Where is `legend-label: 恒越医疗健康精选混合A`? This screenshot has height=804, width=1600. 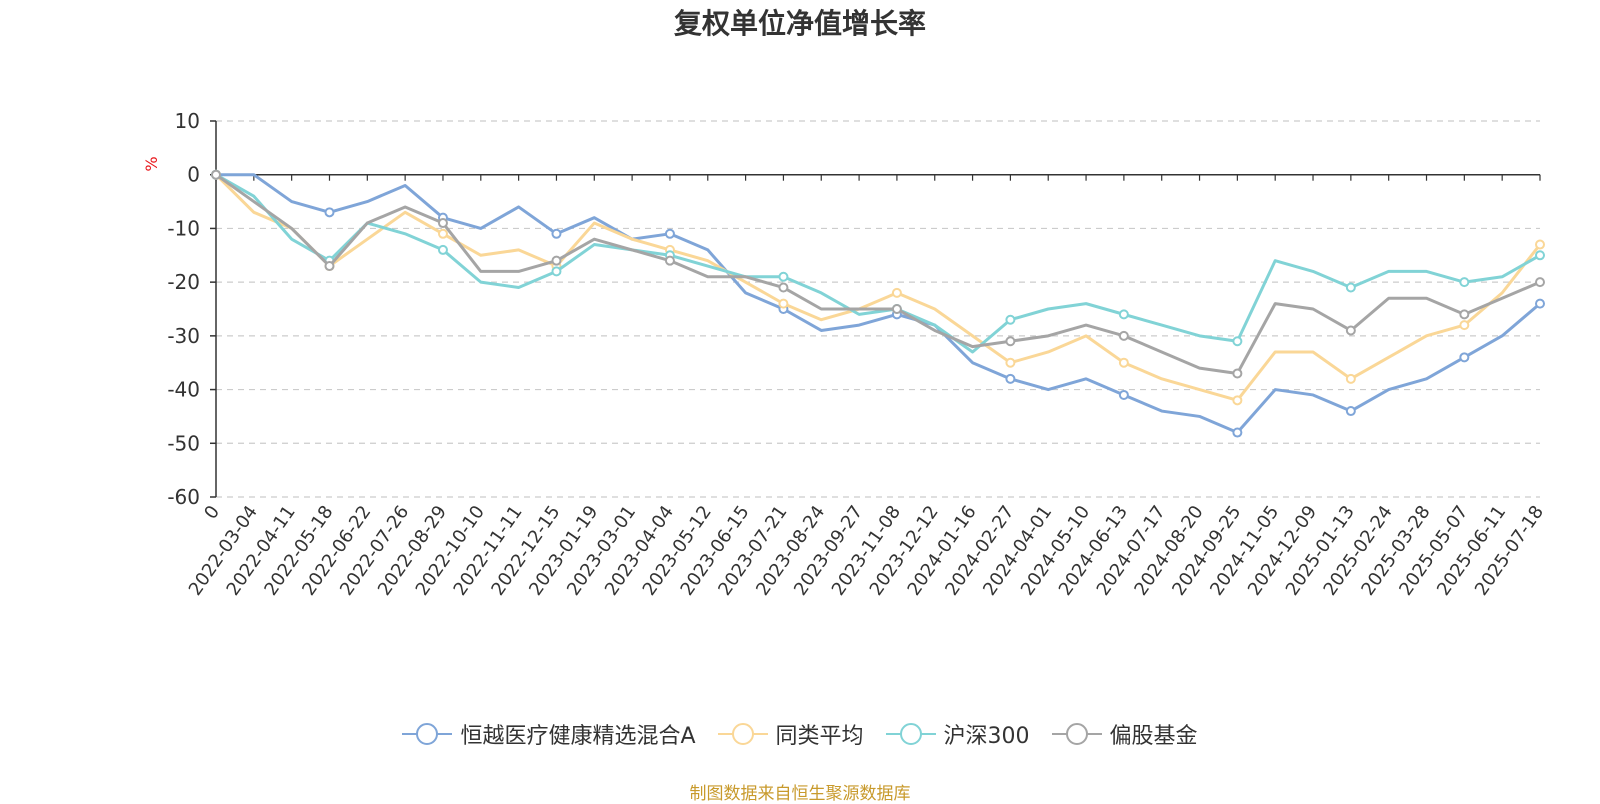 legend-label: 恒越医疗健康精选混合A is located at coordinates (578, 736).